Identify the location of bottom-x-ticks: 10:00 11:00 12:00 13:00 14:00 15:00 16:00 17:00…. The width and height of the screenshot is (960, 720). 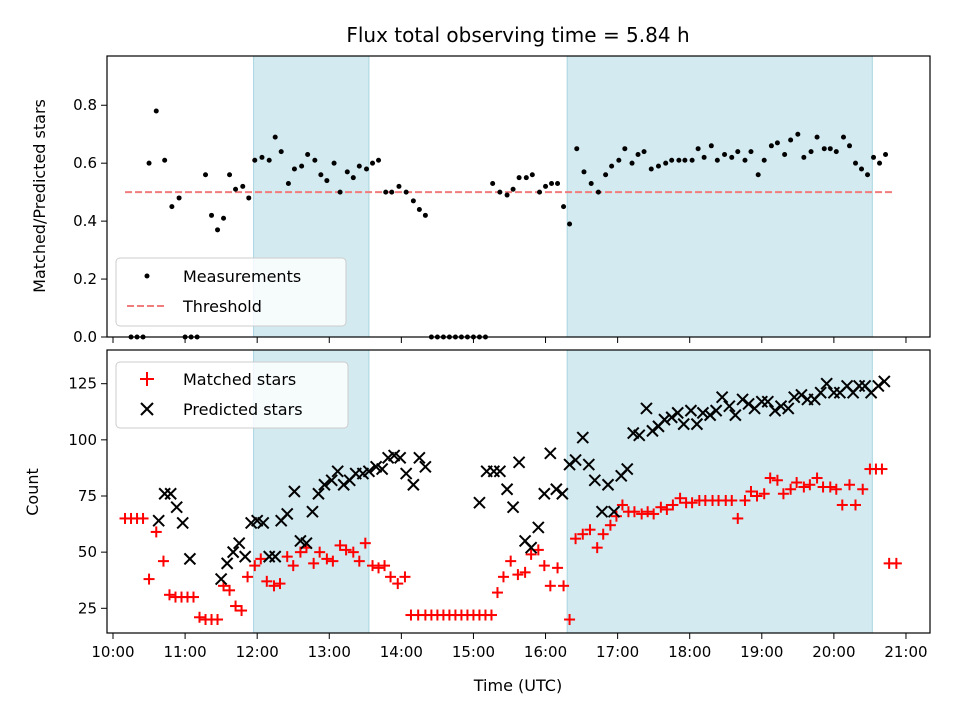
(509, 647).